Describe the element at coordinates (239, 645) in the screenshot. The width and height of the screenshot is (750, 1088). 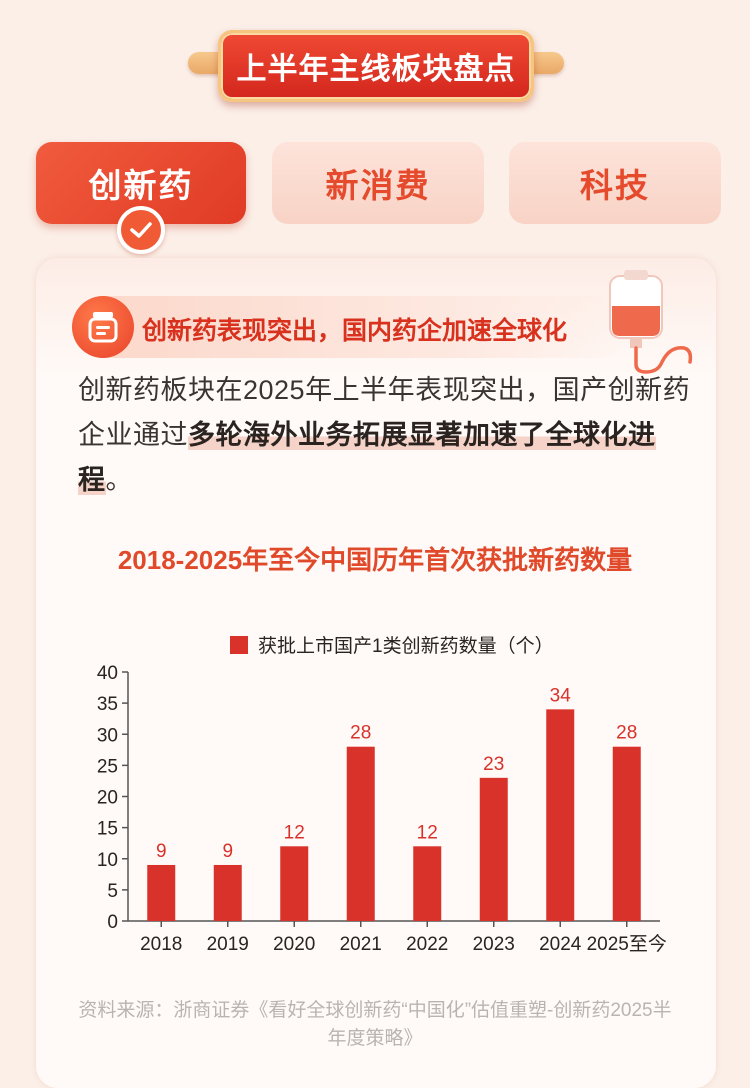
I see `legend-swatch` at that location.